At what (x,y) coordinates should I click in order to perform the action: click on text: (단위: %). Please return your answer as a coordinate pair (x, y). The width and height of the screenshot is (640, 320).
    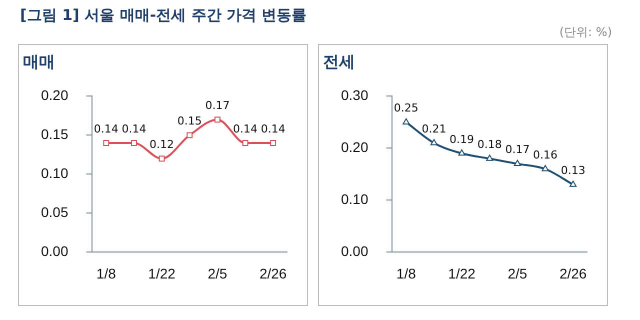
    Looking at the image, I should click on (585, 32).